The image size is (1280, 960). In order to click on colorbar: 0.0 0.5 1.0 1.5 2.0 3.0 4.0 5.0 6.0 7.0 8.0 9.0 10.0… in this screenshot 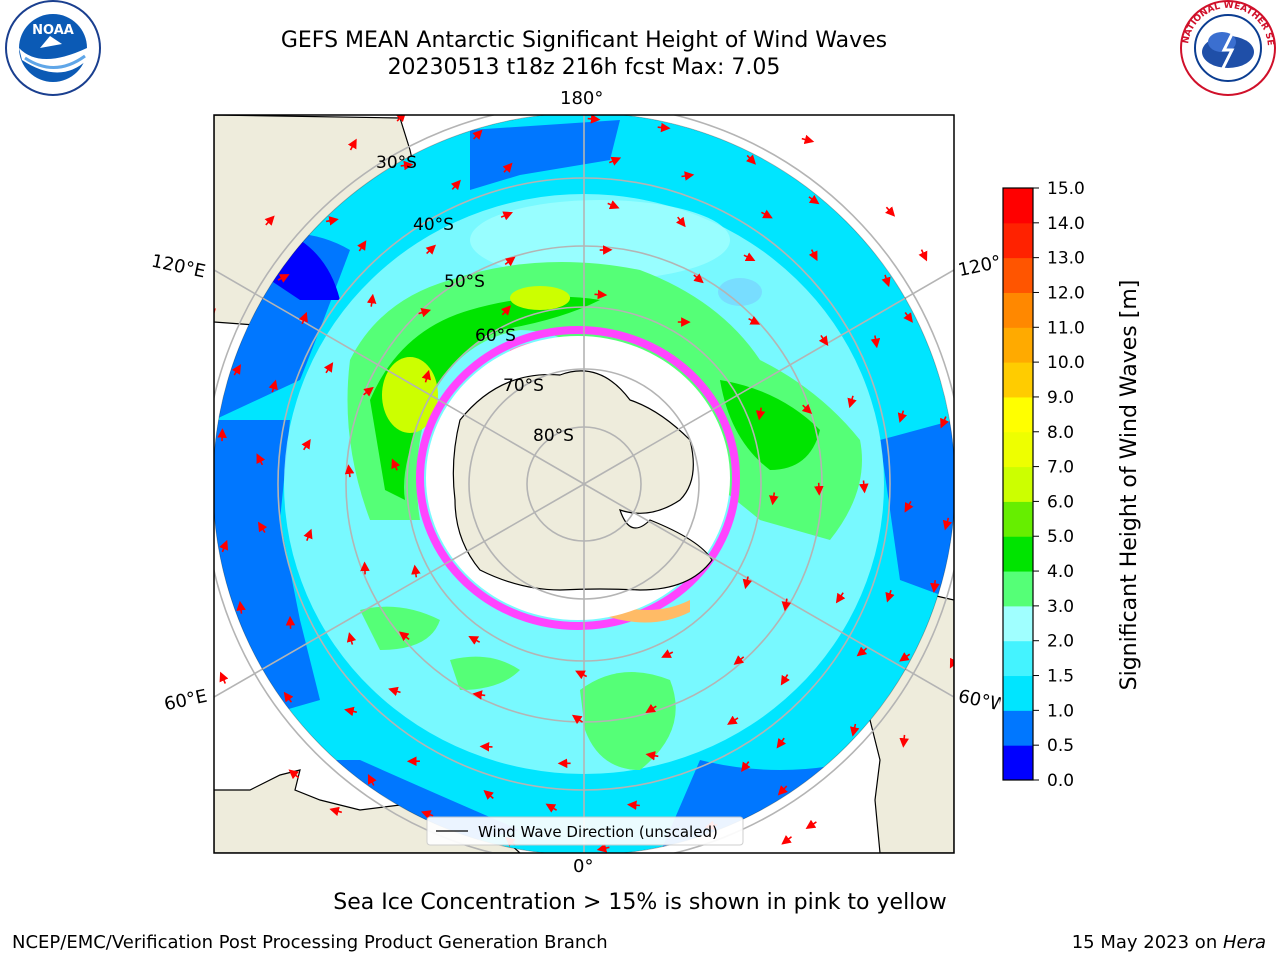, I will do `click(1043, 485)`.